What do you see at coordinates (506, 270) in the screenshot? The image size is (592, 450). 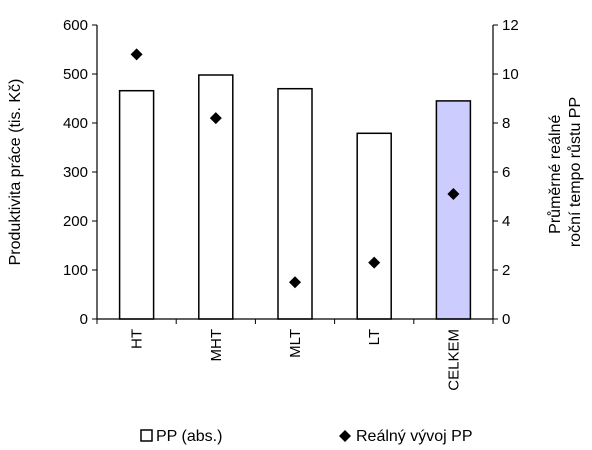 I see `right-tick-label-2: 2` at bounding box center [506, 270].